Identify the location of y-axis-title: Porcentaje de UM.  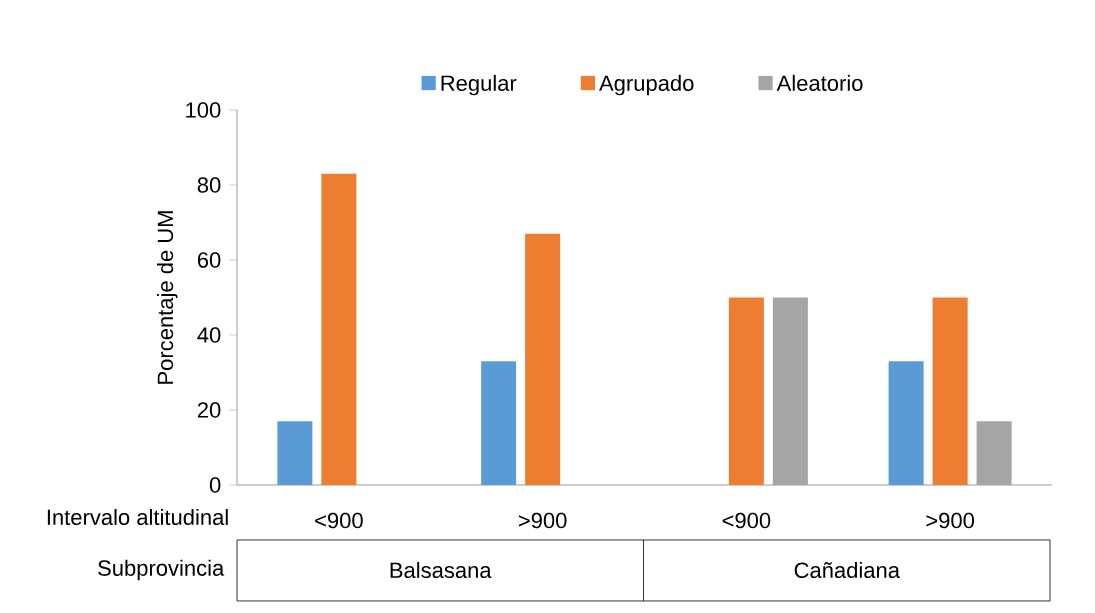
(167, 297).